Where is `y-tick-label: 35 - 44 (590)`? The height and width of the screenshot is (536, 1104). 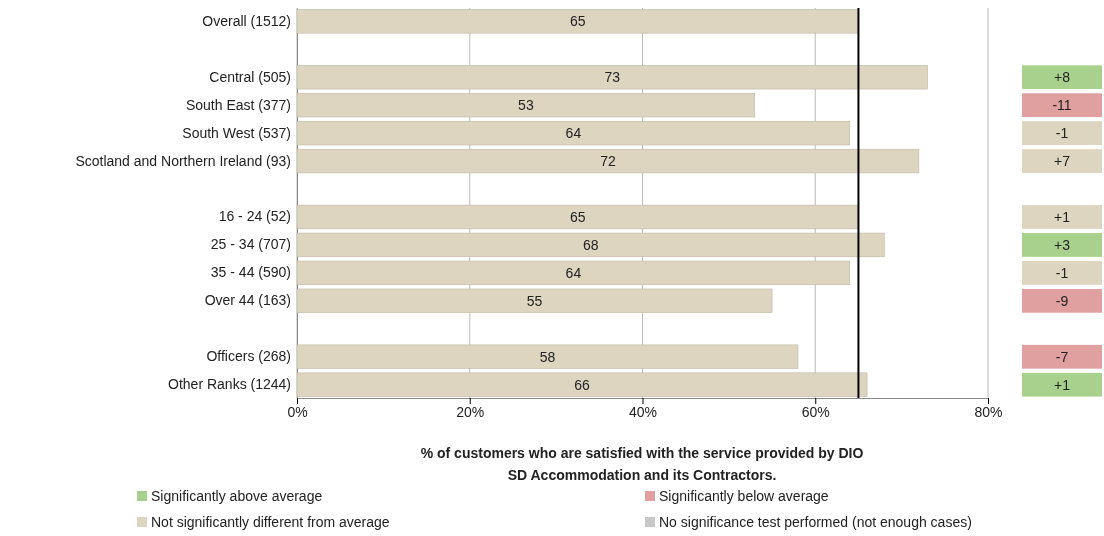
y-tick-label: 35 - 44 (590) is located at coordinates (250, 272).